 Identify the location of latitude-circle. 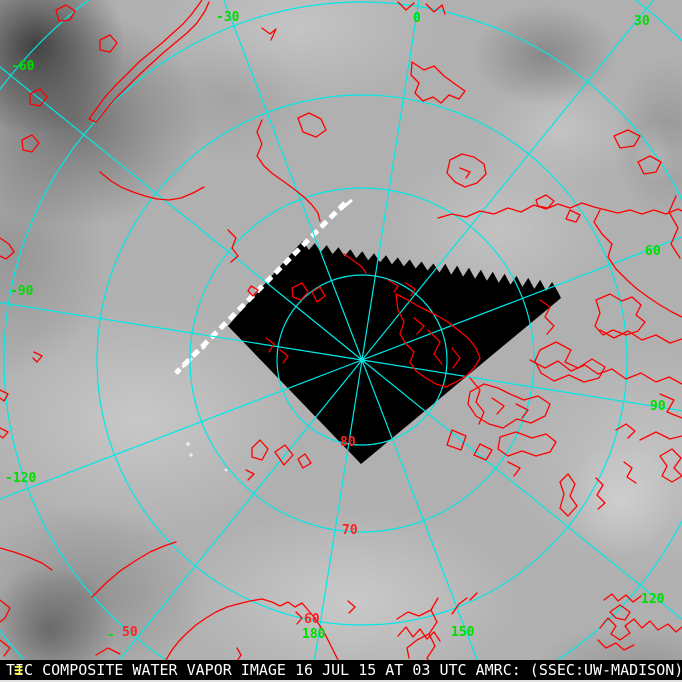
(362, 360).